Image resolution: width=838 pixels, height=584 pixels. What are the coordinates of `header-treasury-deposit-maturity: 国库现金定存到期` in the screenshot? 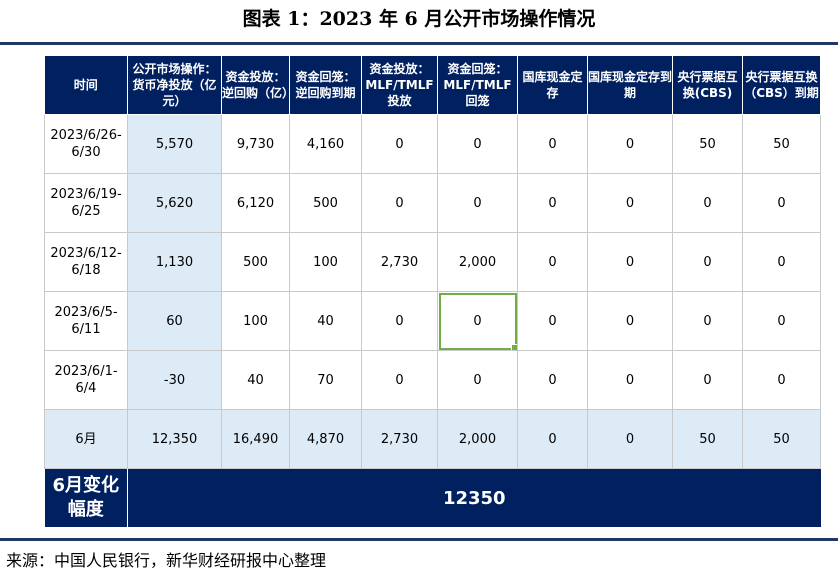 It's located at (630, 85).